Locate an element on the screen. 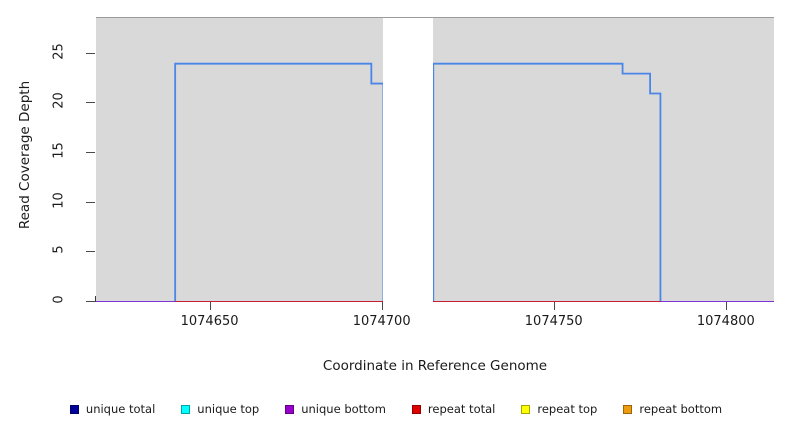  y-tick-label: 20 is located at coordinates (59, 101).